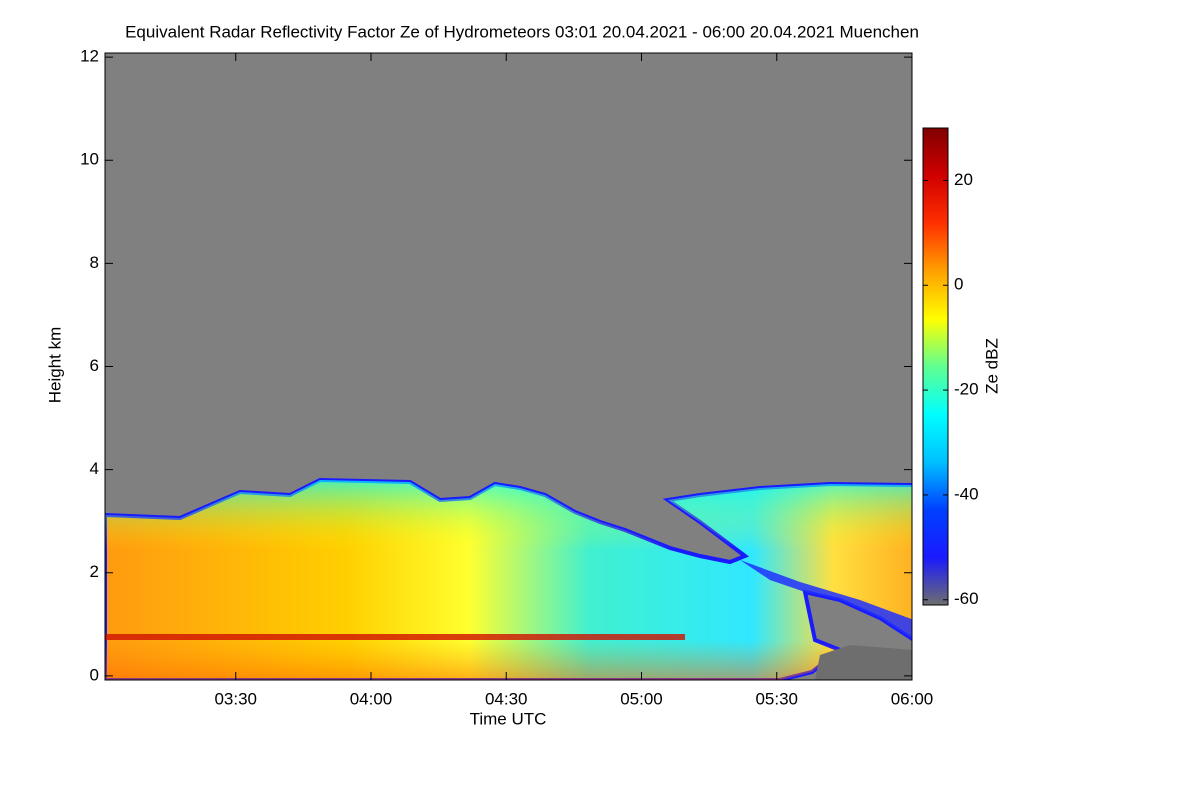 This screenshot has height=805, width=1200. Describe the element at coordinates (94, 571) in the screenshot. I see `y-tick-label: 2` at that location.